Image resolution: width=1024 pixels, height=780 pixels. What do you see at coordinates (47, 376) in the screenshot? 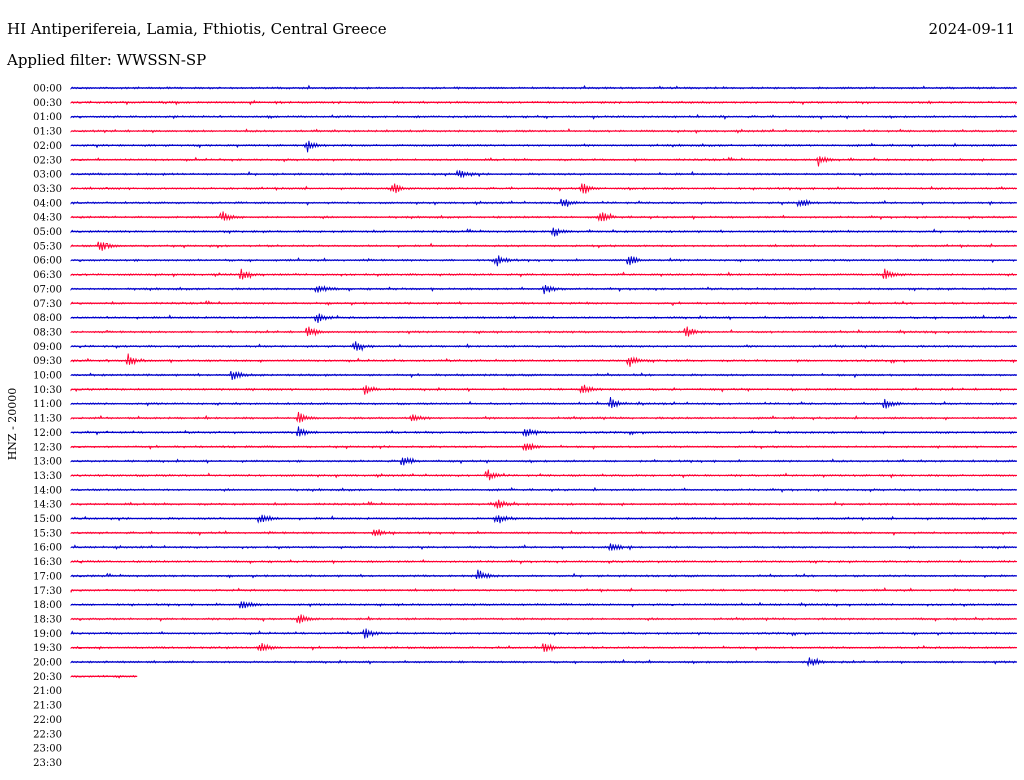
I see `row-time-label: 10:00` at bounding box center [47, 376].